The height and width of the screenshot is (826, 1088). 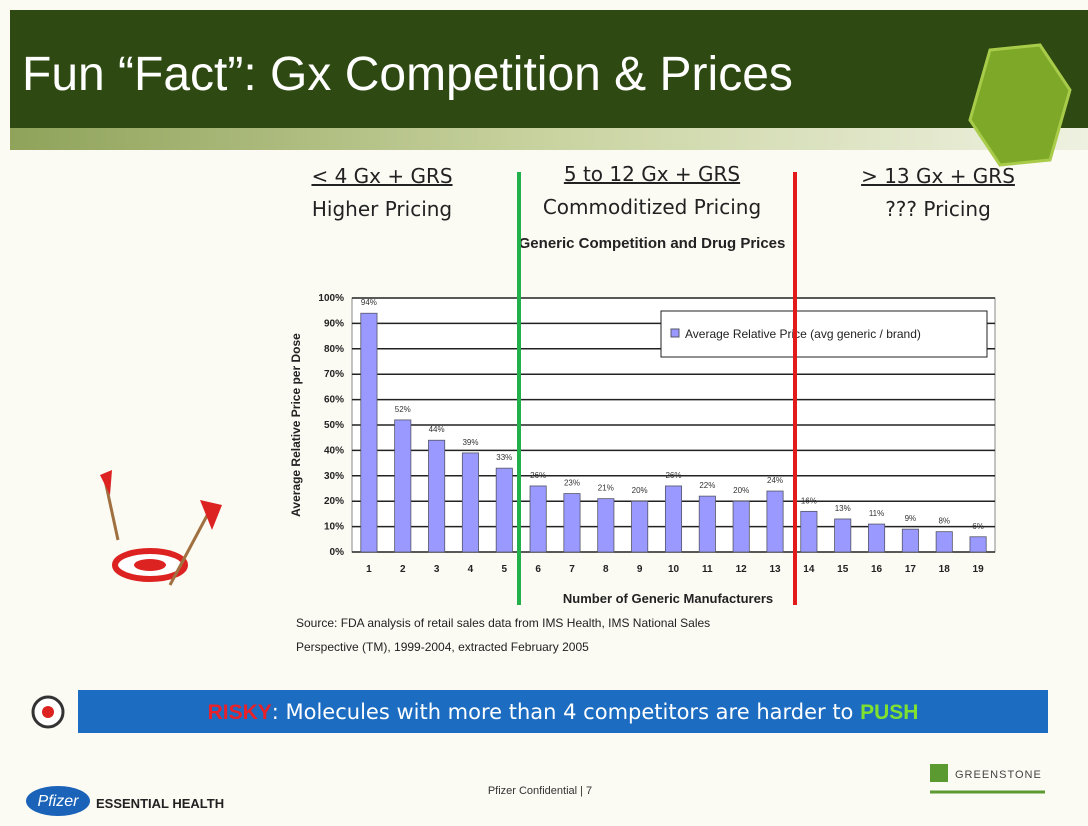 I want to click on x-tick-label: 6, so click(x=538, y=569).